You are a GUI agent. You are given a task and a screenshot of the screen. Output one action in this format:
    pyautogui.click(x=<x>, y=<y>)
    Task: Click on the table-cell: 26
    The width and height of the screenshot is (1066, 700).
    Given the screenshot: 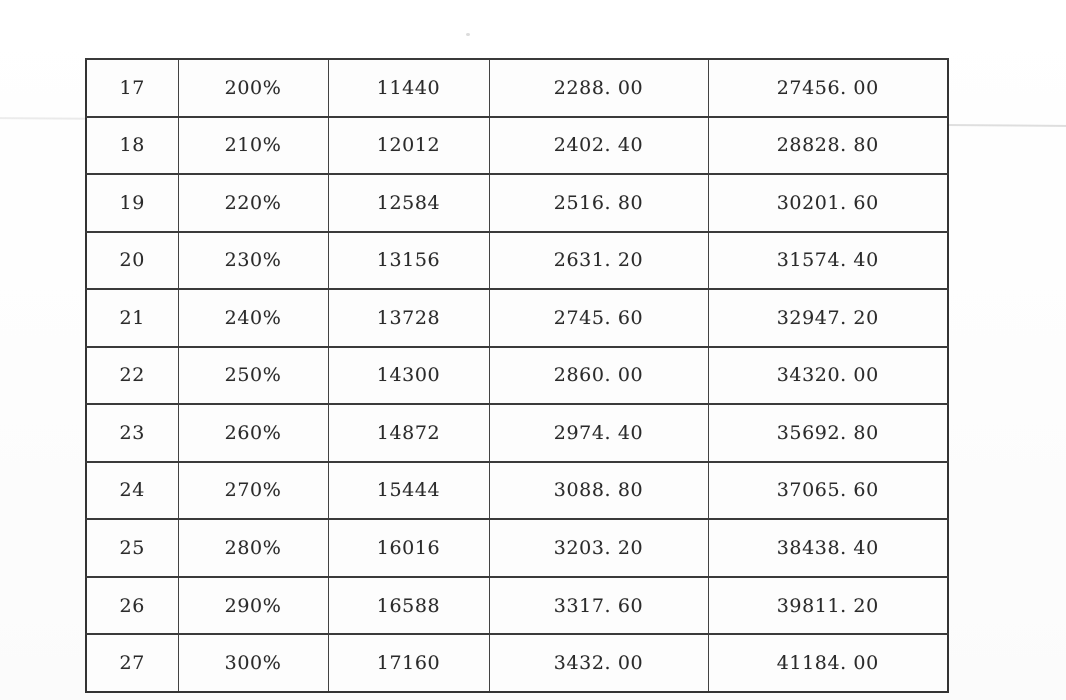 What is the action you would take?
    pyautogui.click(x=132, y=605)
    